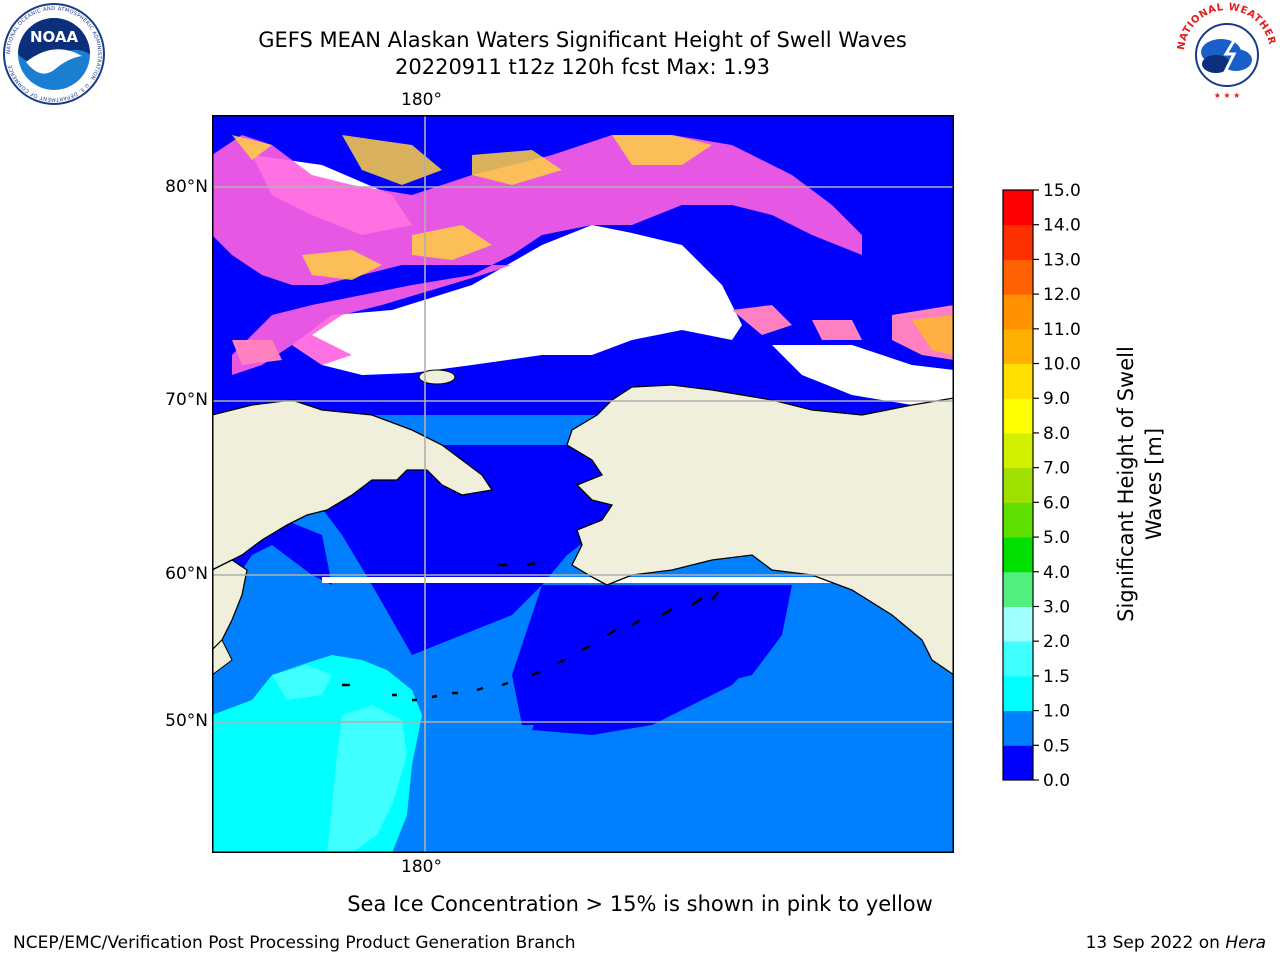 This screenshot has height=960, width=1280. I want to click on colorbar-tick-label: 5.0, so click(1056, 538).